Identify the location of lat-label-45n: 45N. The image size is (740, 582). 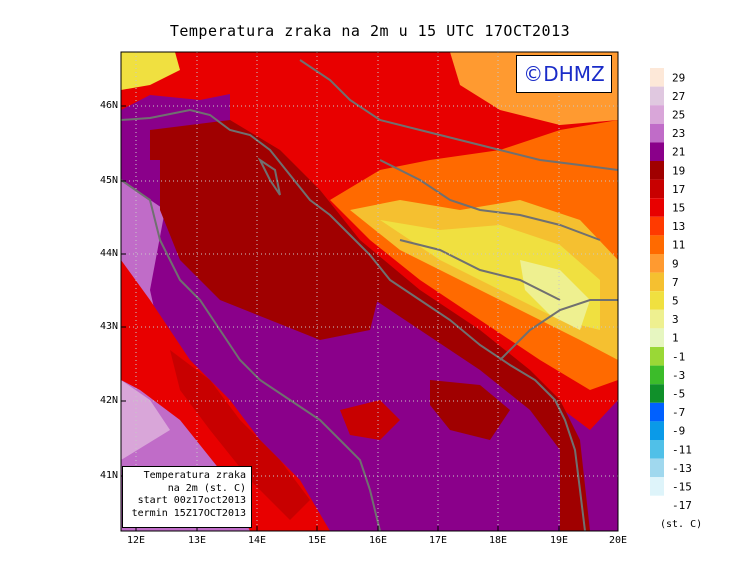
(108, 180).